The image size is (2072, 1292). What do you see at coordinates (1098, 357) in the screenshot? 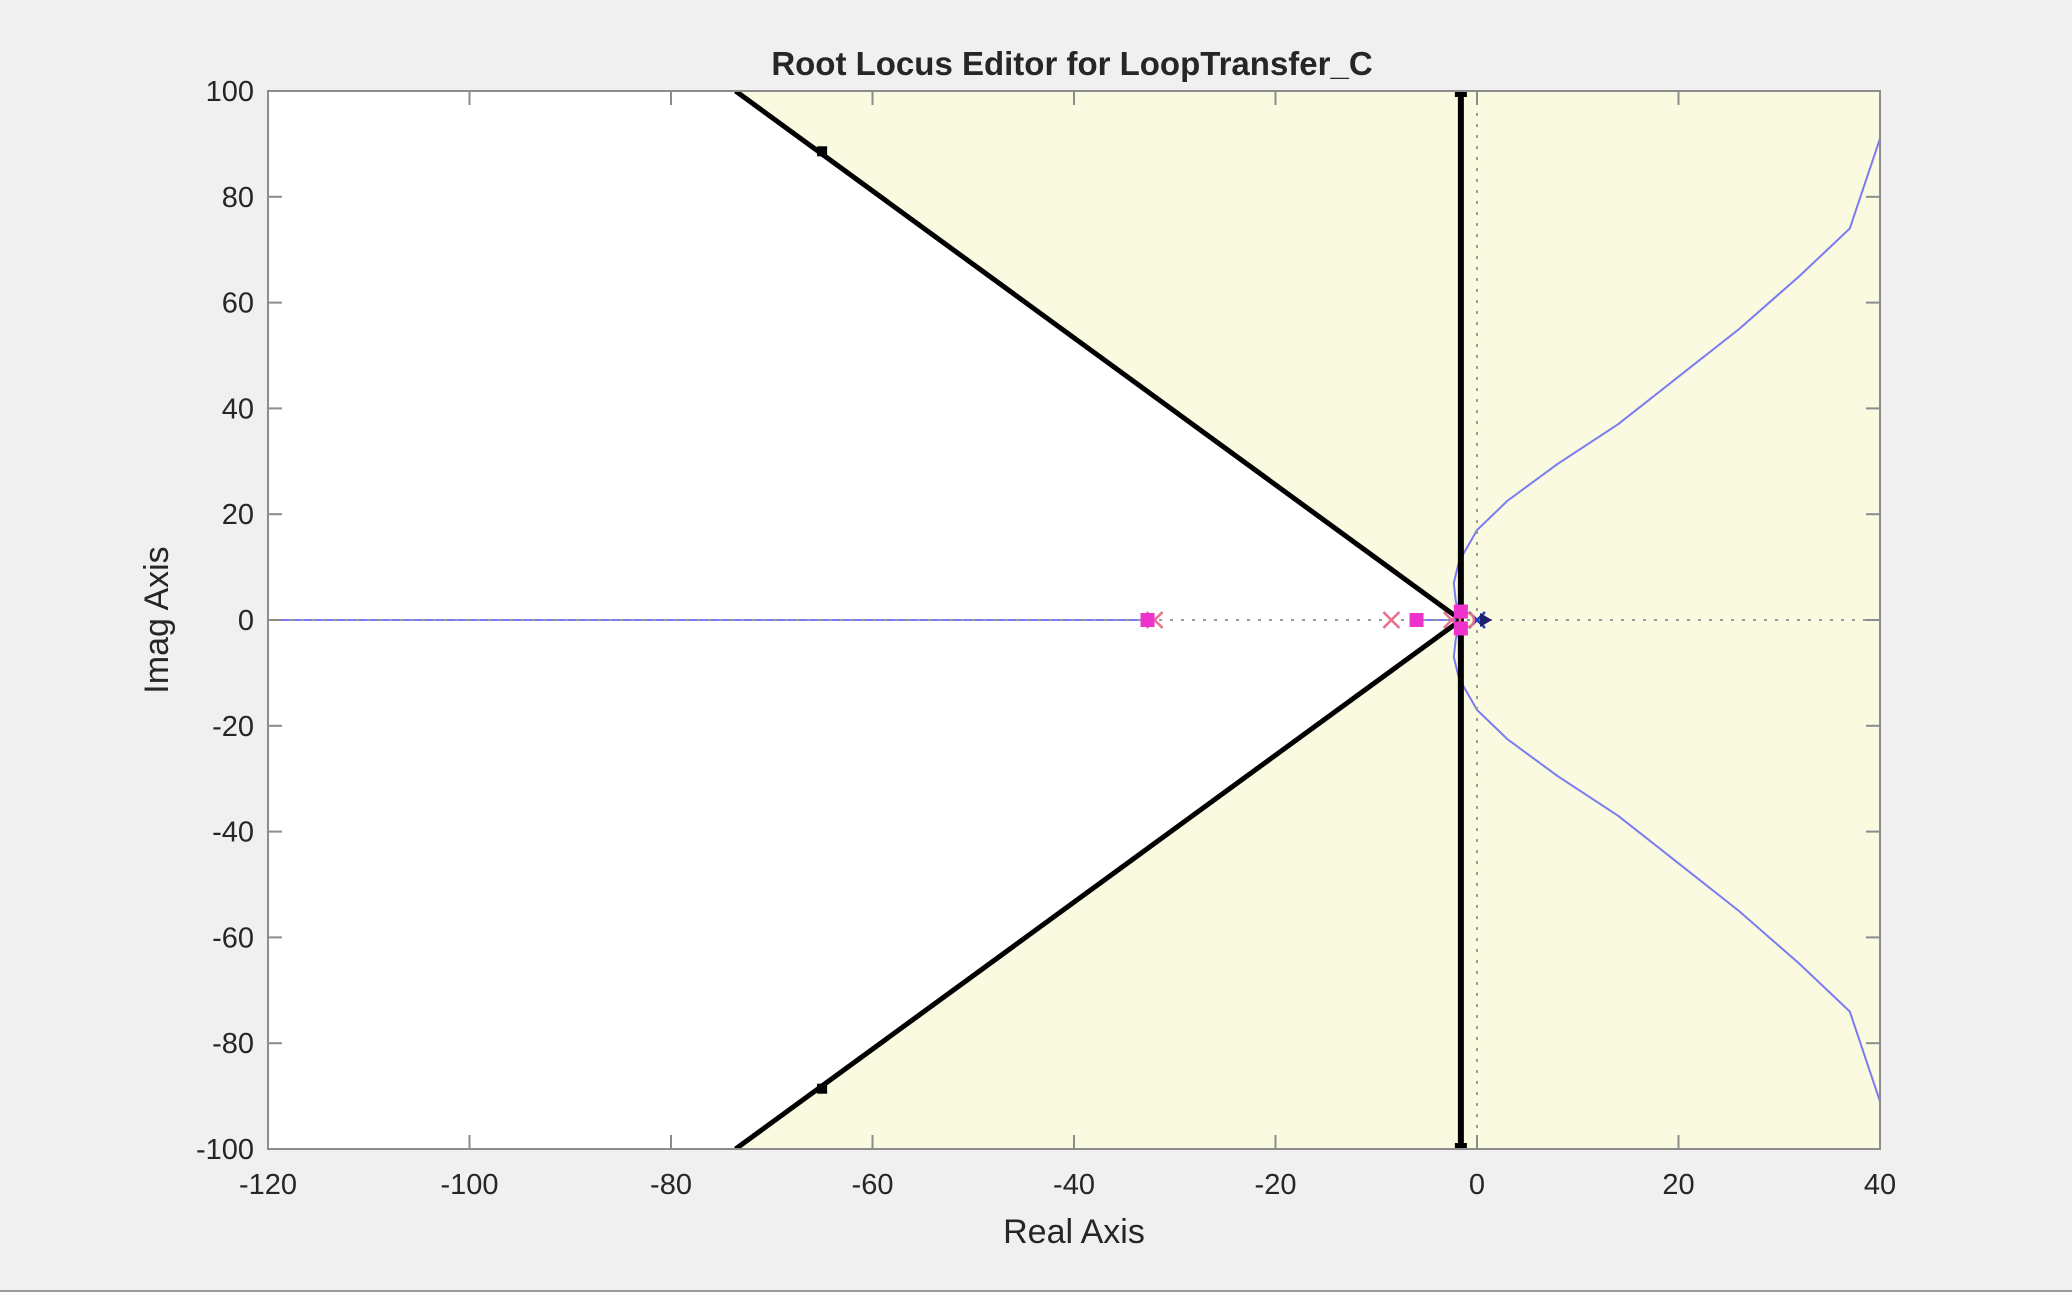
I see `damping-constraint-line-upper` at bounding box center [1098, 357].